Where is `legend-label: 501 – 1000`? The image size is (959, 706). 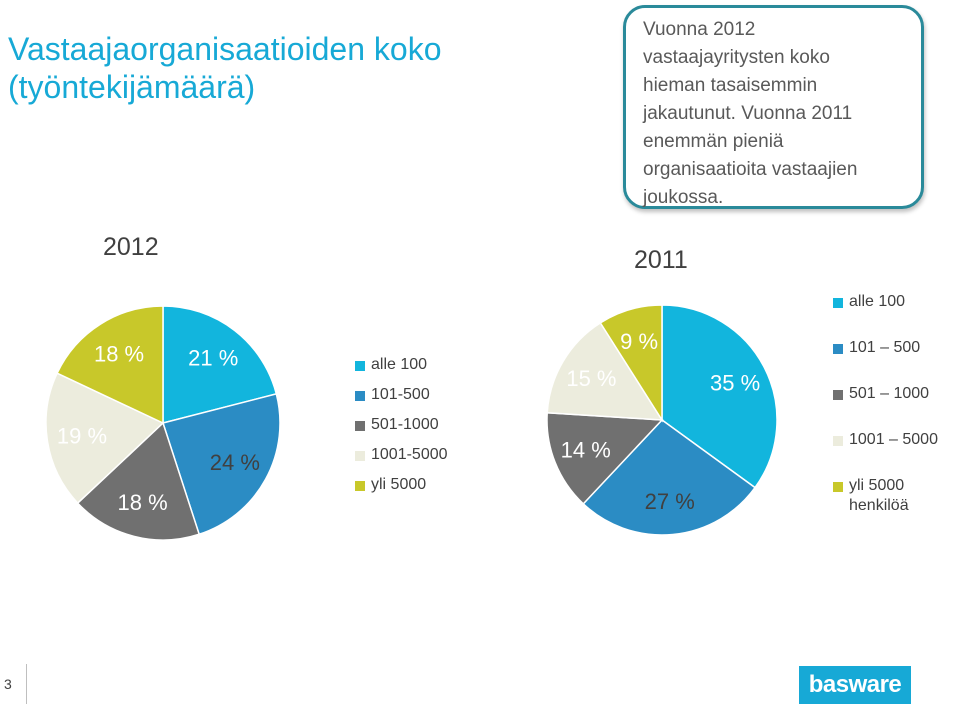
legend-label: 501 – 1000 is located at coordinates (889, 393).